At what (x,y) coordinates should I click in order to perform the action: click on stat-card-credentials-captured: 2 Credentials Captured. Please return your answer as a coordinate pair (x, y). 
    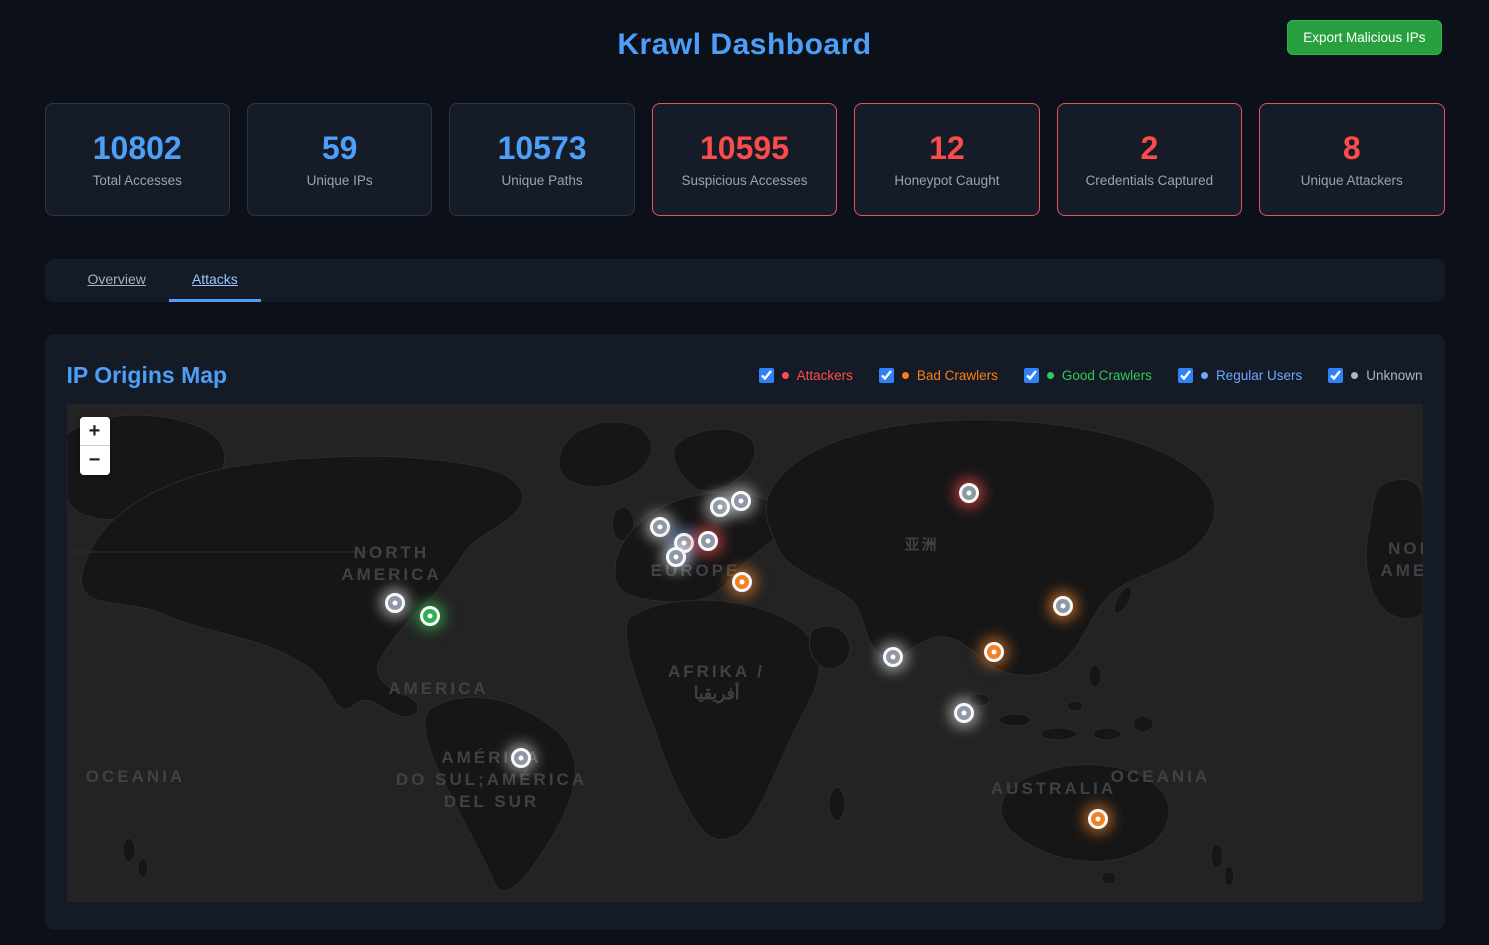
    Looking at the image, I should click on (1149, 159).